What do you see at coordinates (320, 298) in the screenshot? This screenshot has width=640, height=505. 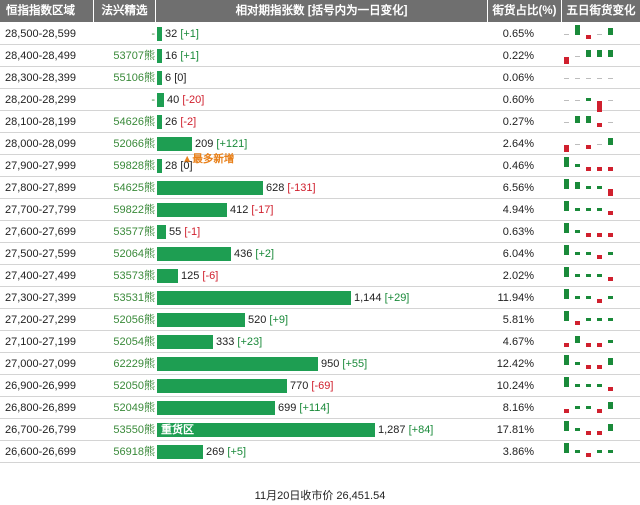 I see `table-row: 27,300-27,399 53531熊 1,144 [+29] 11.94%` at bounding box center [320, 298].